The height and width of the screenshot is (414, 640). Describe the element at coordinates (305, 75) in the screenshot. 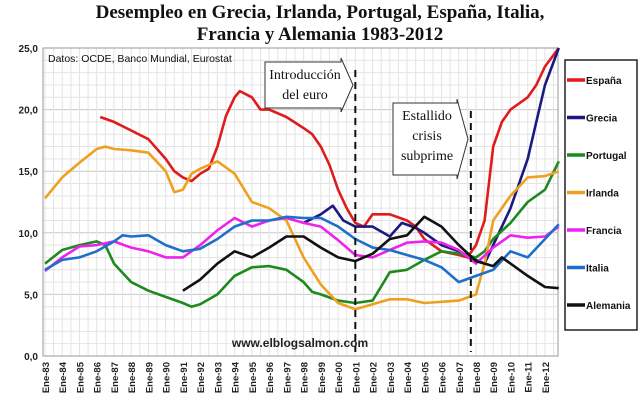

I see `annotation-text: Introducción` at that location.